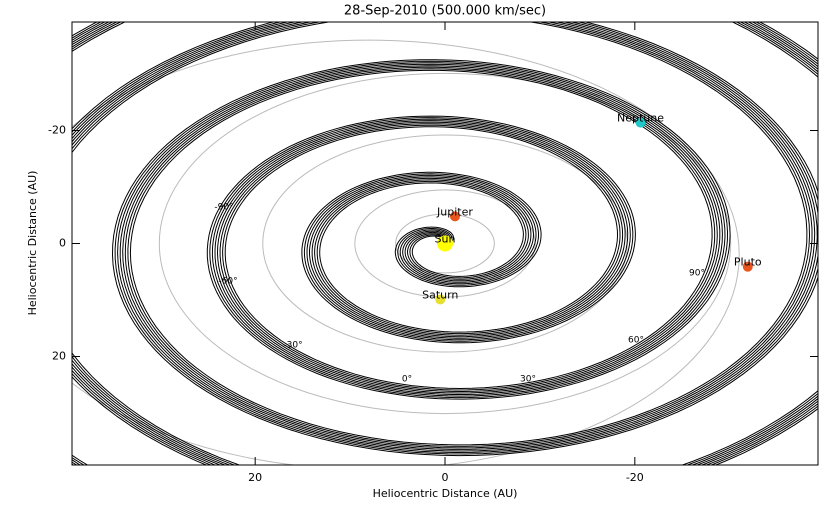 The height and width of the screenshot is (514, 840). I want to click on x-tick-label: 0, so click(445, 477).